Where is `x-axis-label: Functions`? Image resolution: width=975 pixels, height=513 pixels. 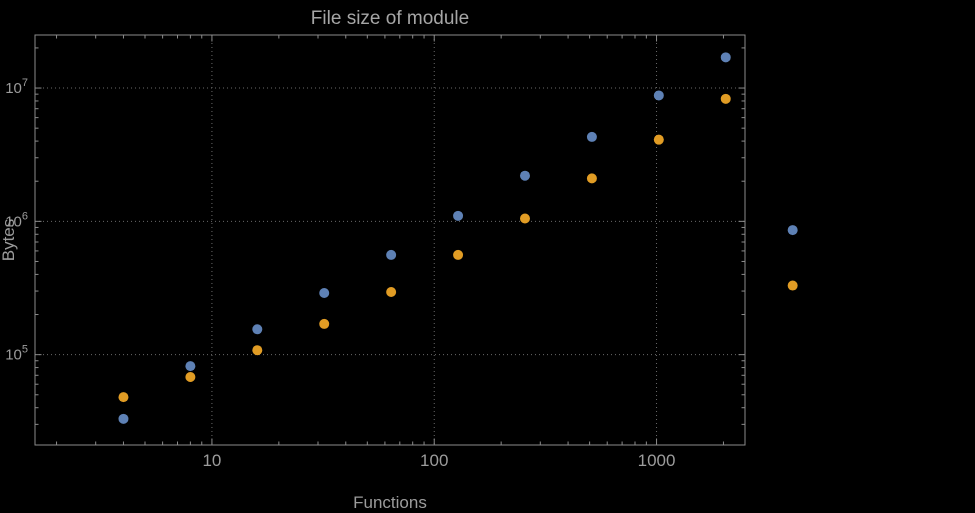 x-axis-label: Functions is located at coordinates (390, 502).